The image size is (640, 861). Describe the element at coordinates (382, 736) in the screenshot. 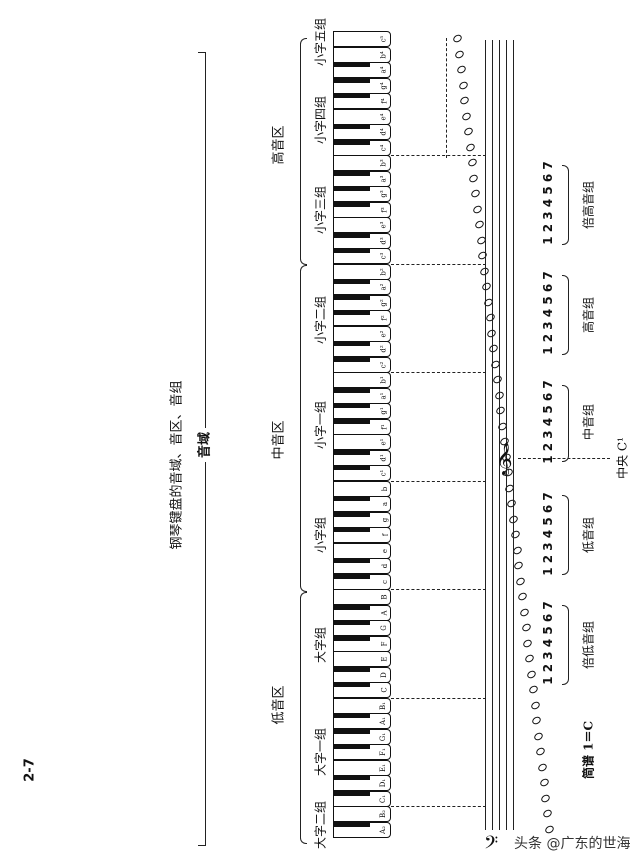

I see `key-label: G₁` at that location.